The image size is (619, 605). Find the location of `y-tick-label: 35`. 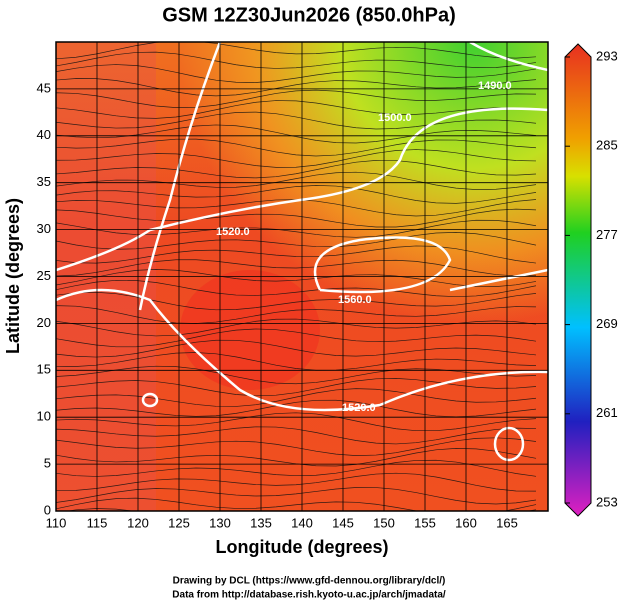

y-tick-label: 35 is located at coordinates (44, 181).